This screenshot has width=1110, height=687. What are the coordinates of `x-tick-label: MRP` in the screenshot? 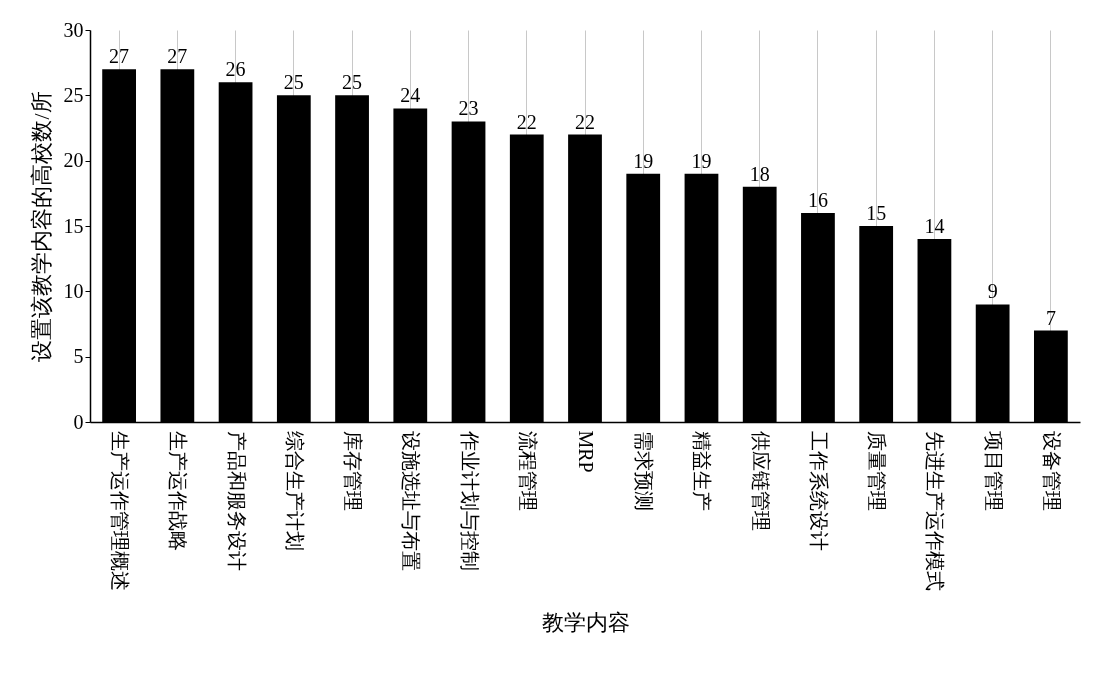 It's located at (586, 451).